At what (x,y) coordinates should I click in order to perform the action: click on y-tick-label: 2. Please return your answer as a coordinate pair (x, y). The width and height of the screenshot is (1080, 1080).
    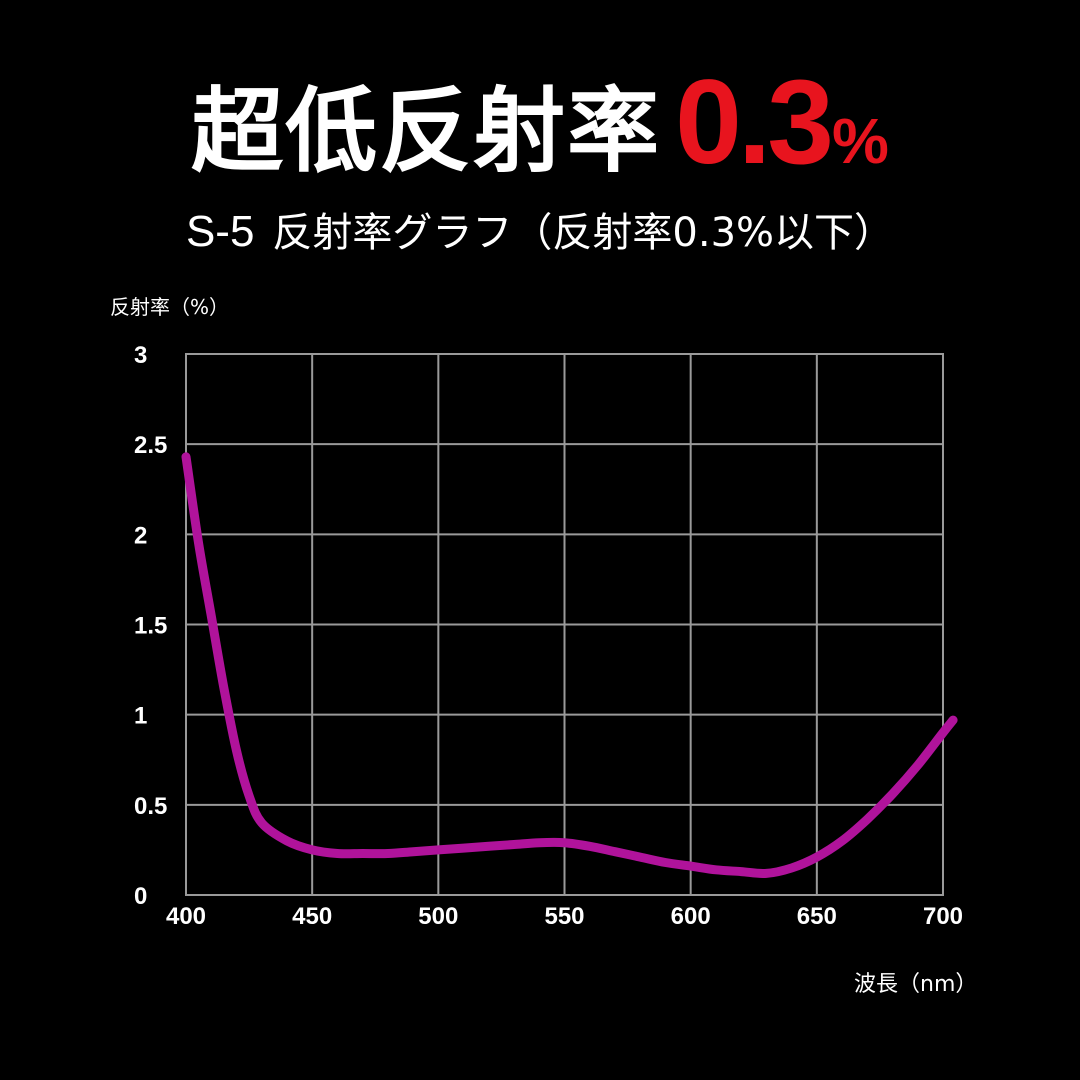
    Looking at the image, I should click on (140, 535).